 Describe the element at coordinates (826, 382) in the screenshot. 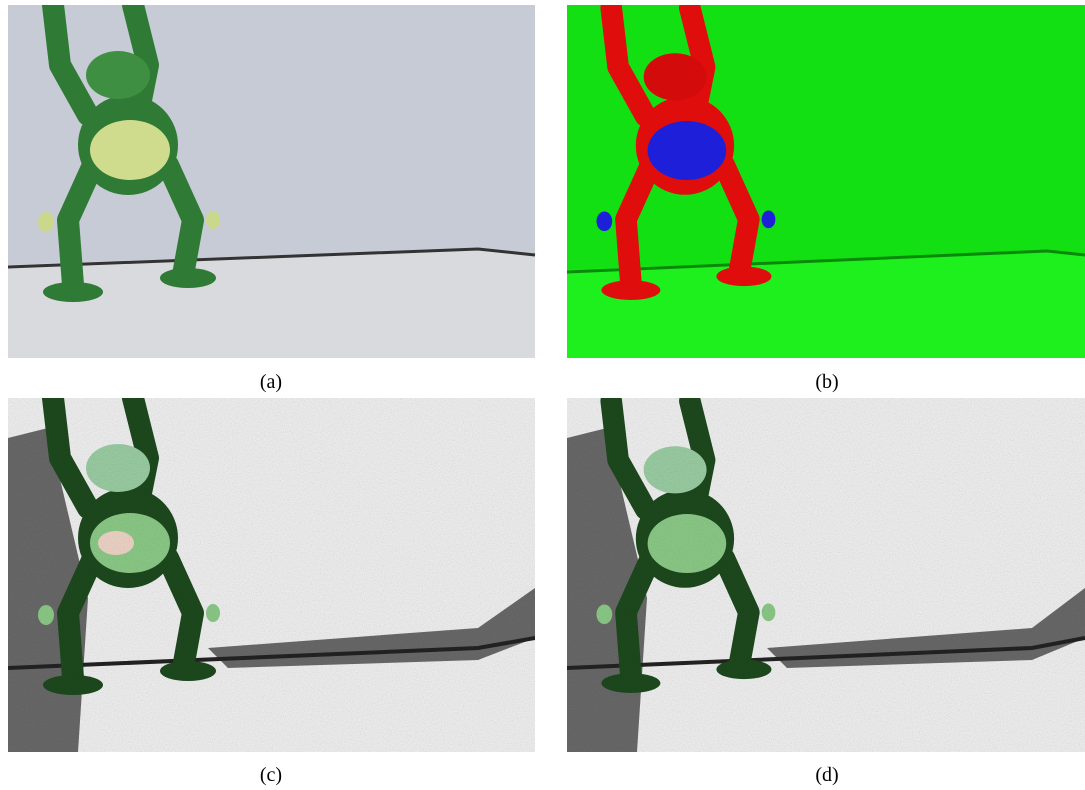

I see `caption: (b)` at that location.